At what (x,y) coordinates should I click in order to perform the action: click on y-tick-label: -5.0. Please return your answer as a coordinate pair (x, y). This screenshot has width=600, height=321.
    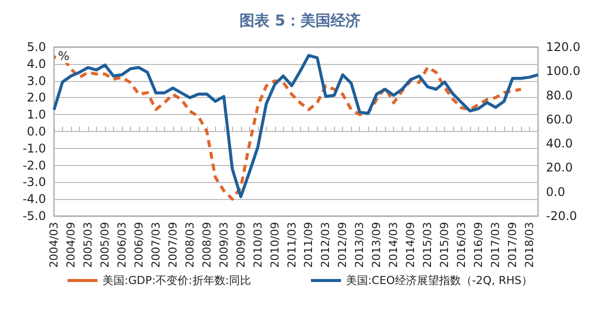
    Looking at the image, I should click on (34, 216).